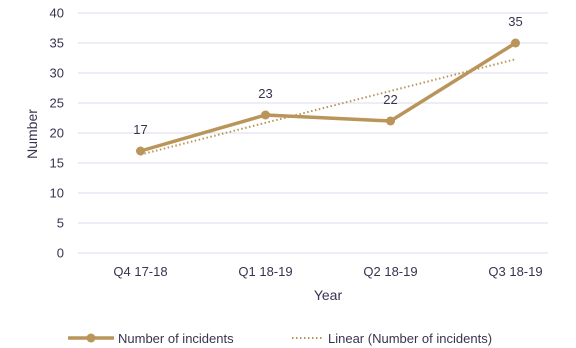 The height and width of the screenshot is (348, 576). What do you see at coordinates (57, 13) in the screenshot?
I see `y-tick-label: 40` at bounding box center [57, 13].